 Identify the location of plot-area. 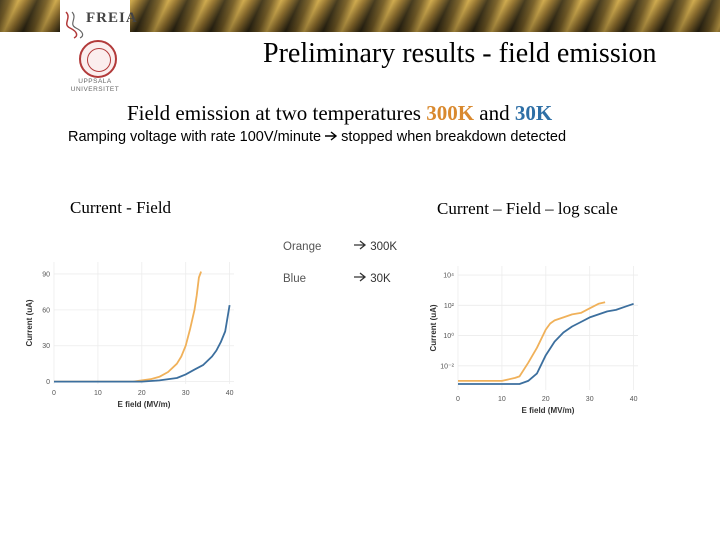
(144, 323).